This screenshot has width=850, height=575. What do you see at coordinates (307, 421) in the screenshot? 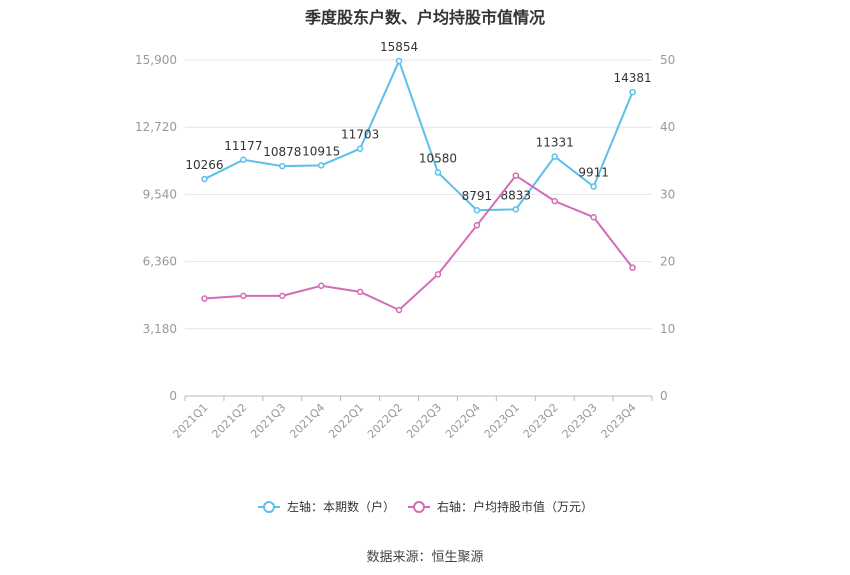
I see `x-axis-tick-label: 2021Q4` at bounding box center [307, 421].